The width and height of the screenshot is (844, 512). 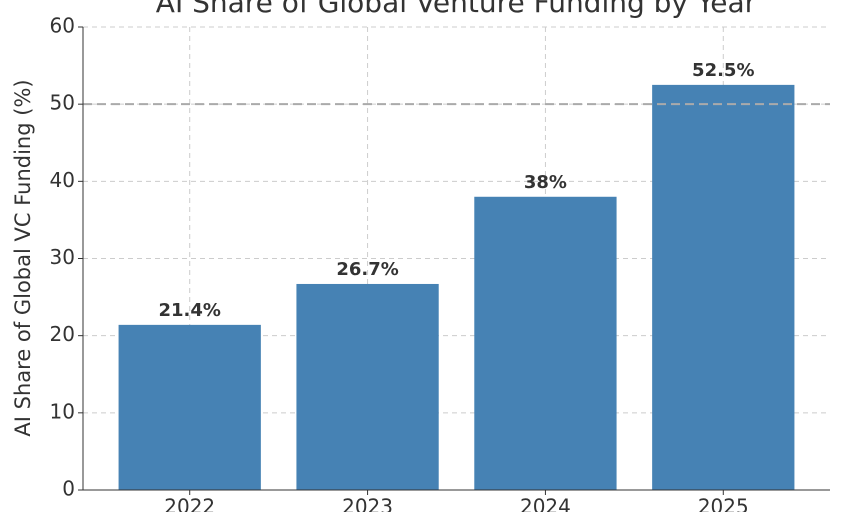 I want to click on y-tick-label: 30, so click(x=62, y=257).